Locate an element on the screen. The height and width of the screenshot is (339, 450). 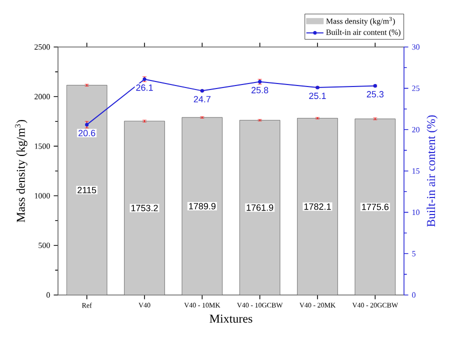
data-label: 24.7 is located at coordinates (202, 99).